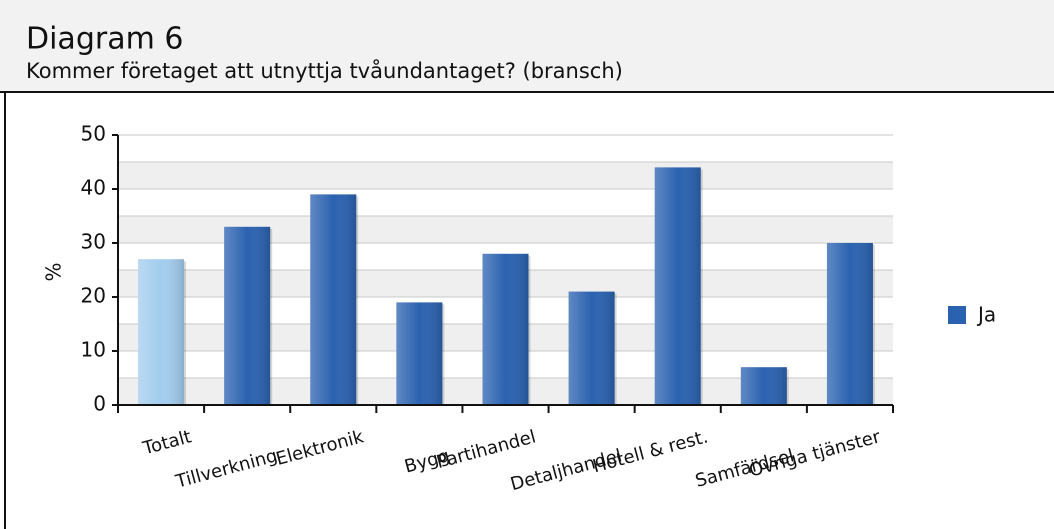 The height and width of the screenshot is (529, 1054). Describe the element at coordinates (93, 350) in the screenshot. I see `y-tick-label: 10` at that location.